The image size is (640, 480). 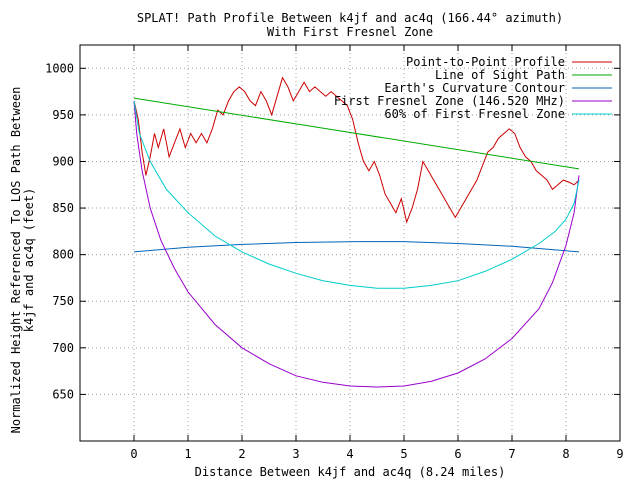 I want to click on legend-label-60-of-first-fresnel-zone: 60% of First Fresnel Zone, so click(x=474, y=114).